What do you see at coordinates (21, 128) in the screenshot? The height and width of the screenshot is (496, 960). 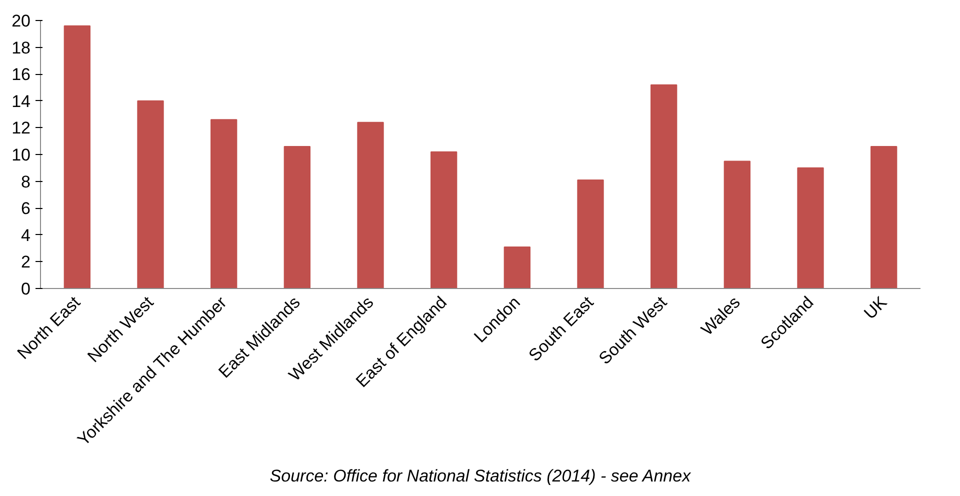 I see `y-tick-label: 12` at bounding box center [21, 128].